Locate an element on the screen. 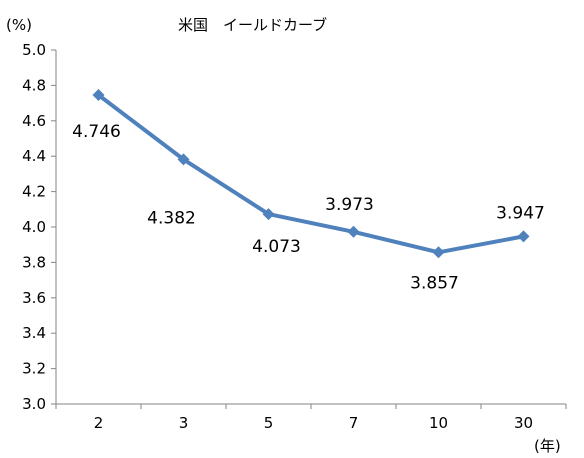  y-tick-label: 3.2 is located at coordinates (34, 369).